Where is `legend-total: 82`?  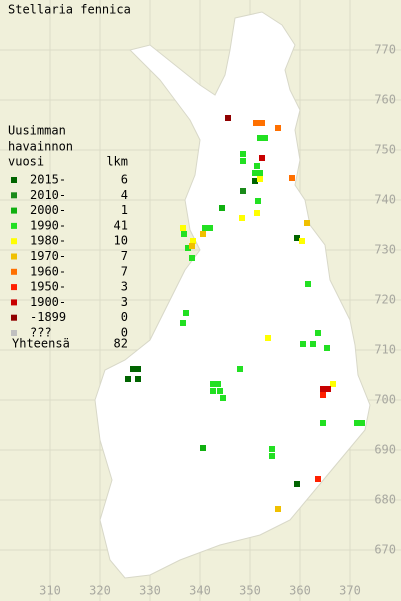
legend-total: 82 is located at coordinates (121, 344).